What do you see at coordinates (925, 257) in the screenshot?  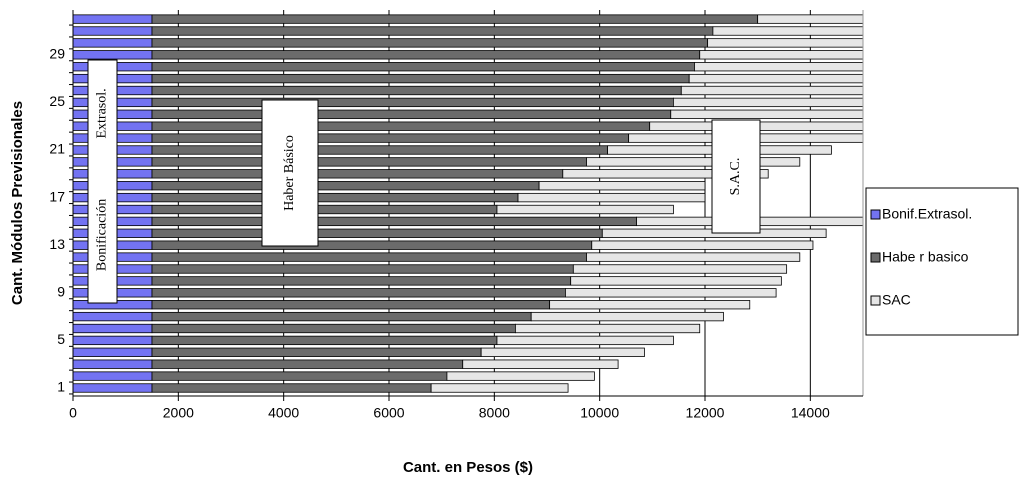 I see `legend-label: Habe r basico` at bounding box center [925, 257].